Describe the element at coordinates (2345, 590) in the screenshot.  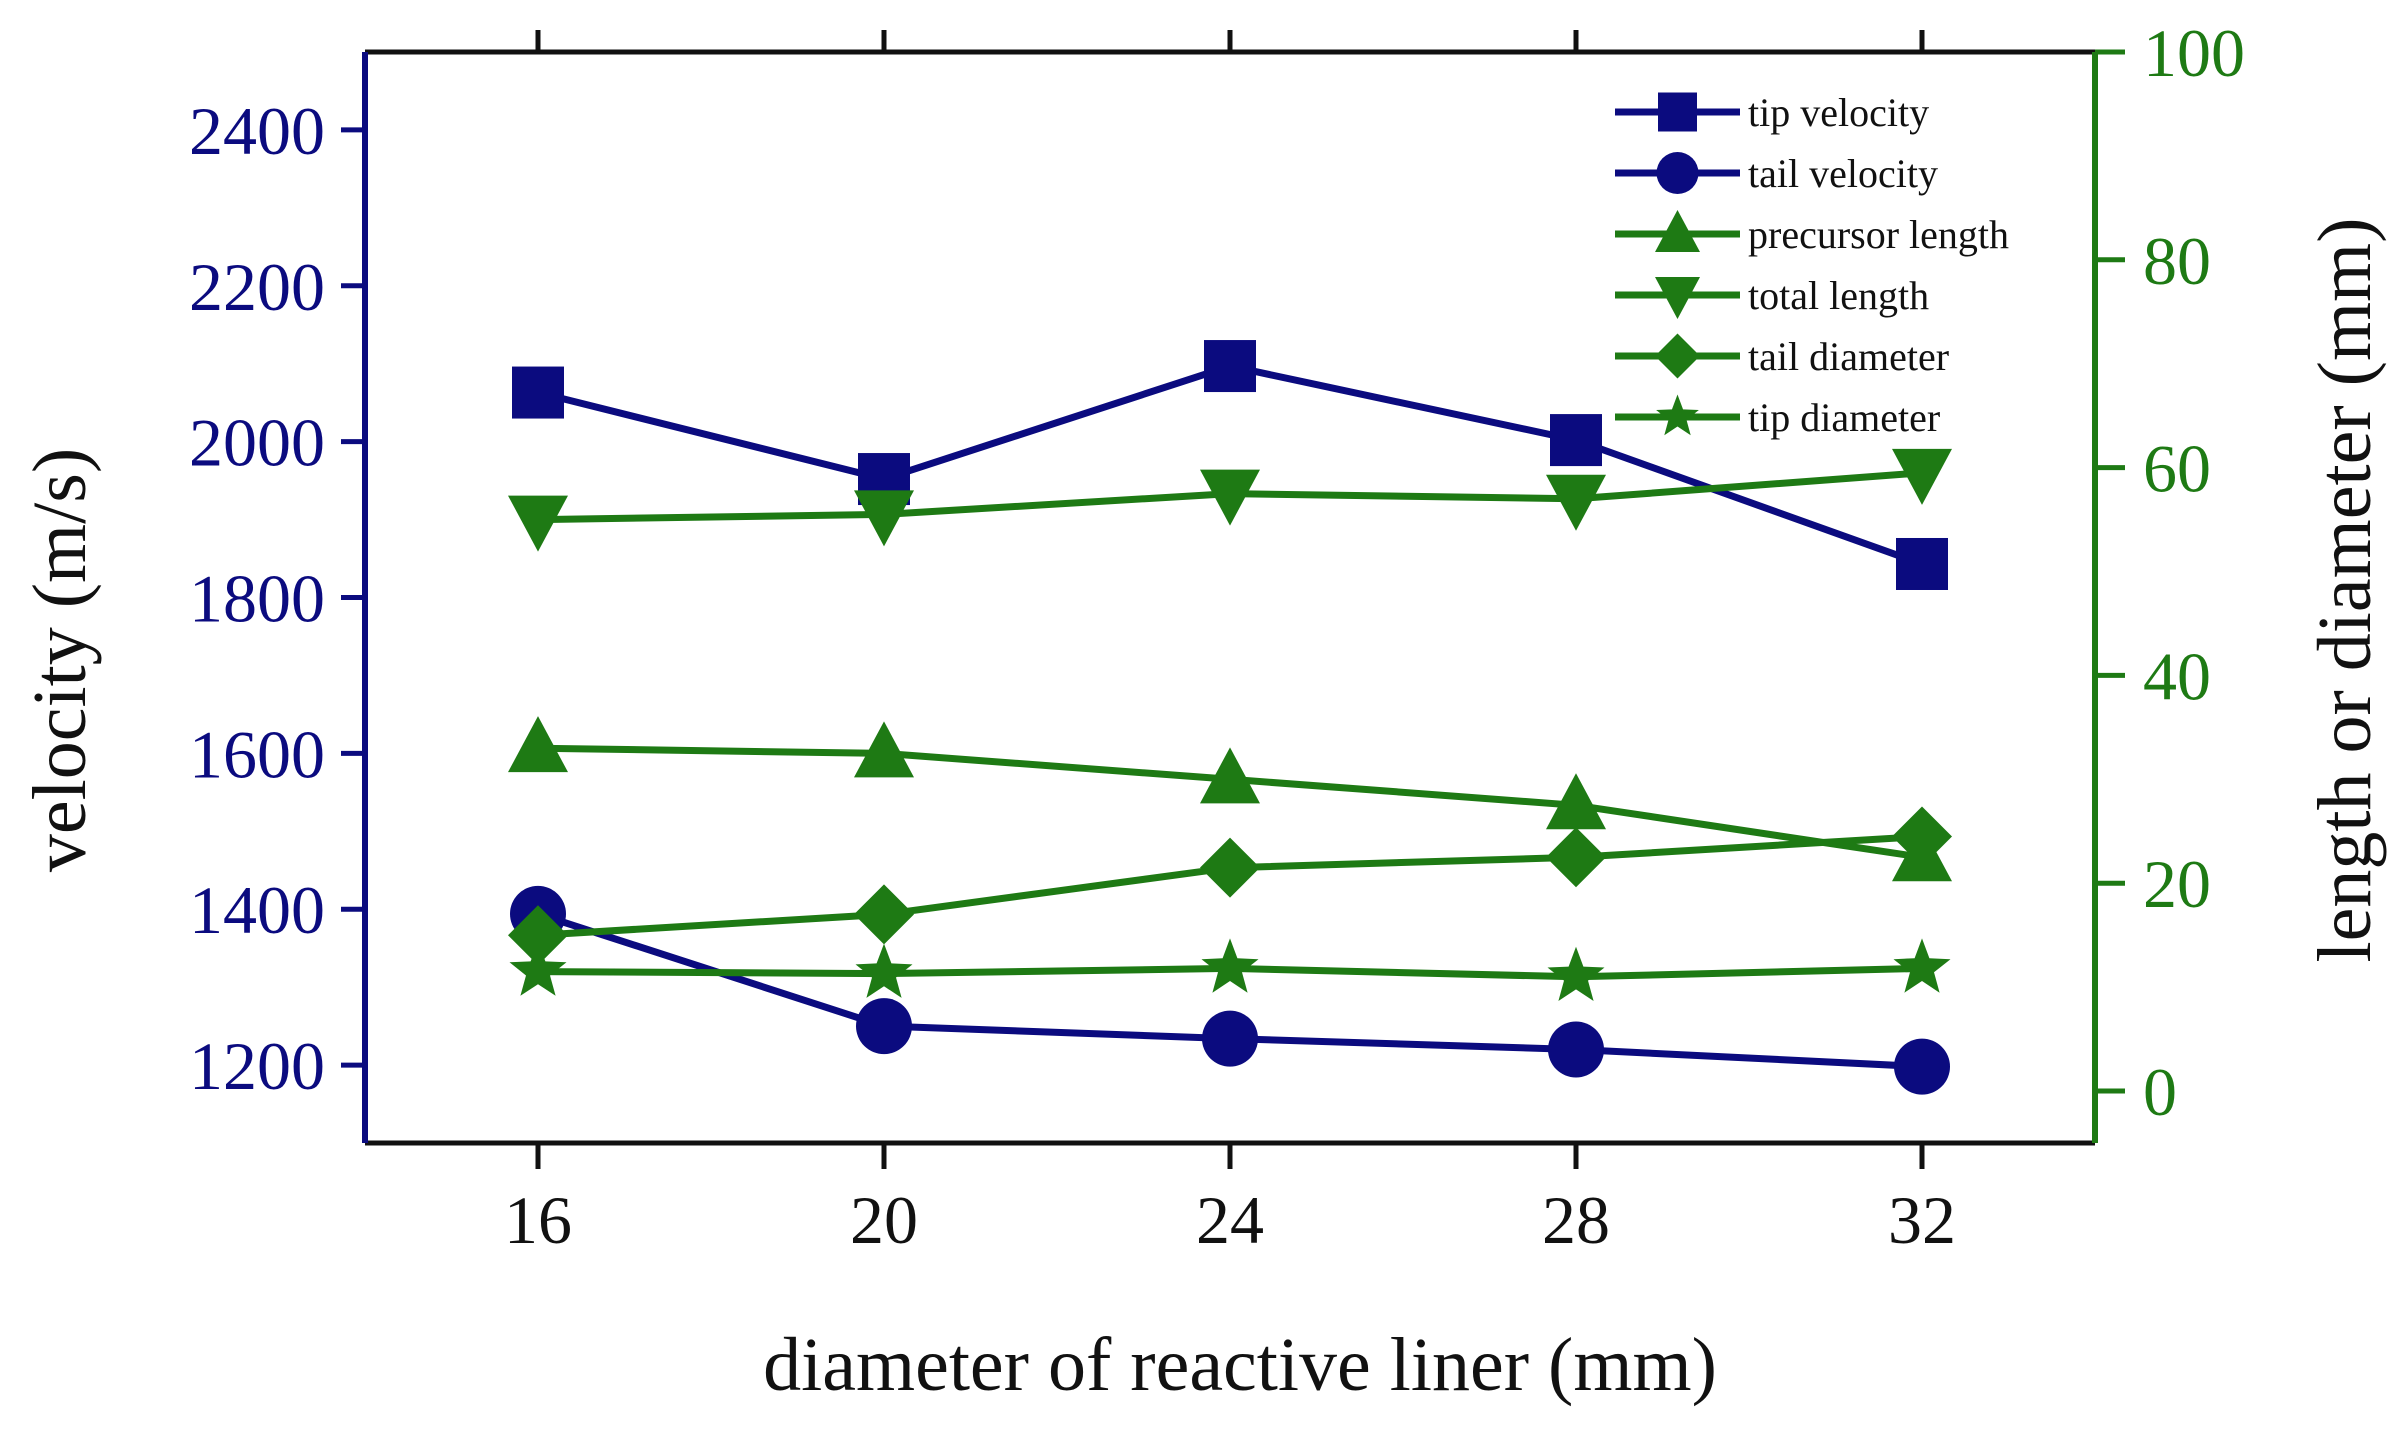
I see `y-axis-title-right: length or diameter (mm)` at that location.